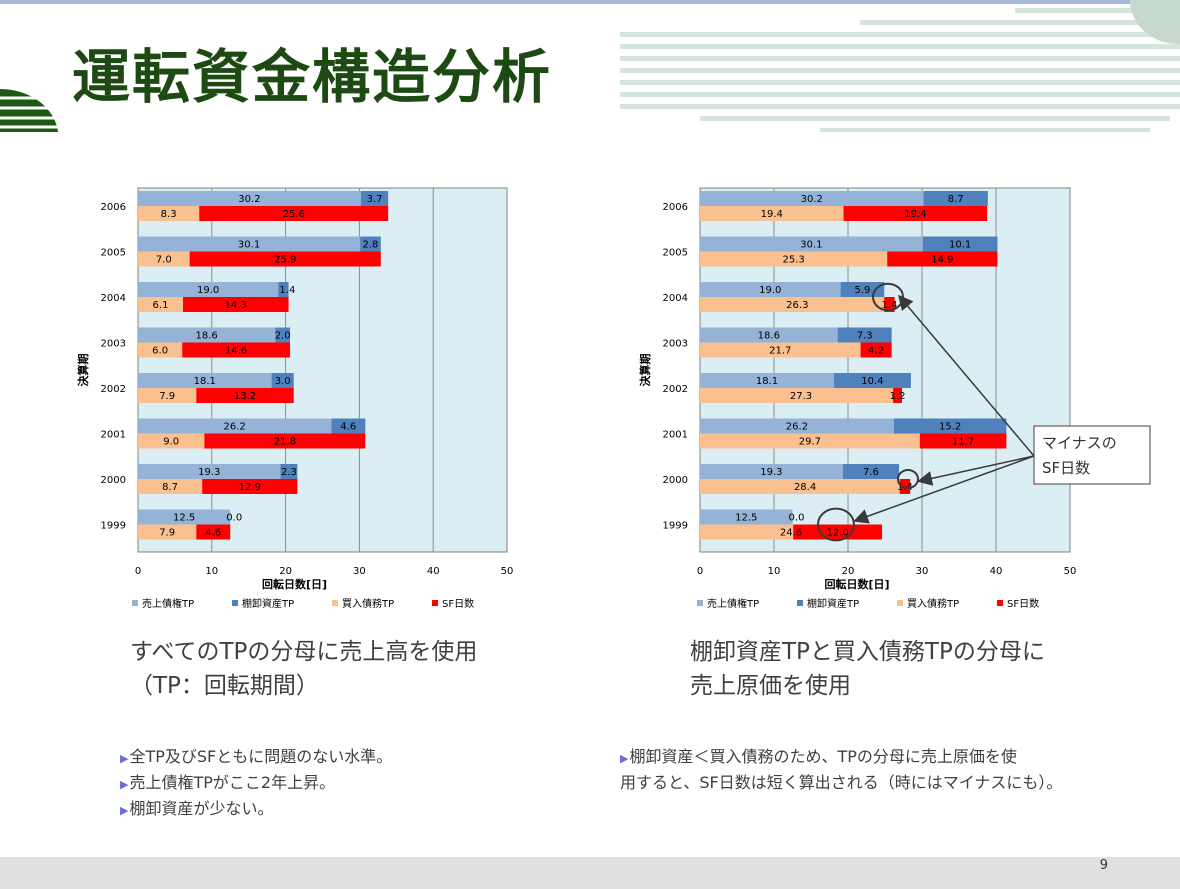 The height and width of the screenshot is (889, 1180). I want to click on data-label-inventory: 0.0, so click(234, 518).